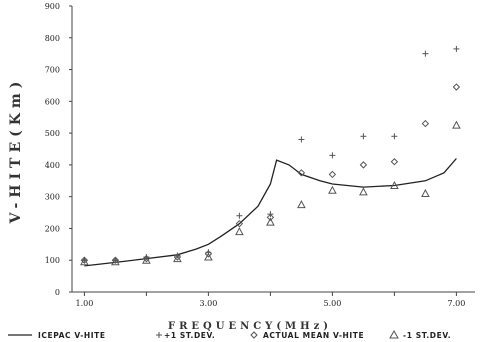  I want to click on legend-item: ACTUAL MEAN V-HITE, so click(307, 335).